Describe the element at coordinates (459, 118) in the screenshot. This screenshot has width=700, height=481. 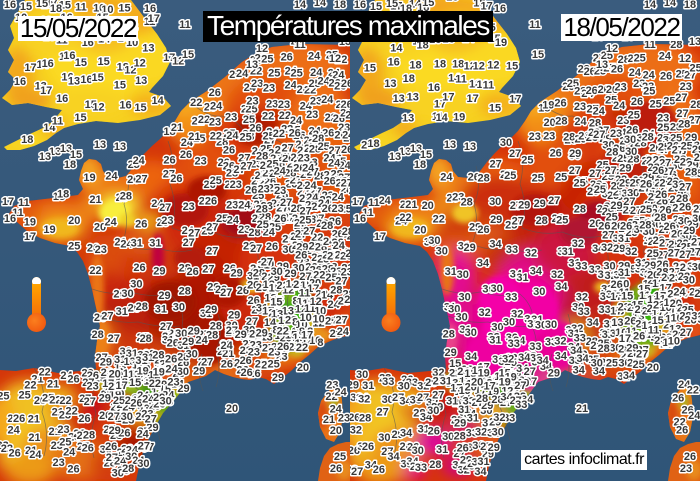
I see `svg-text: 19` at that location.